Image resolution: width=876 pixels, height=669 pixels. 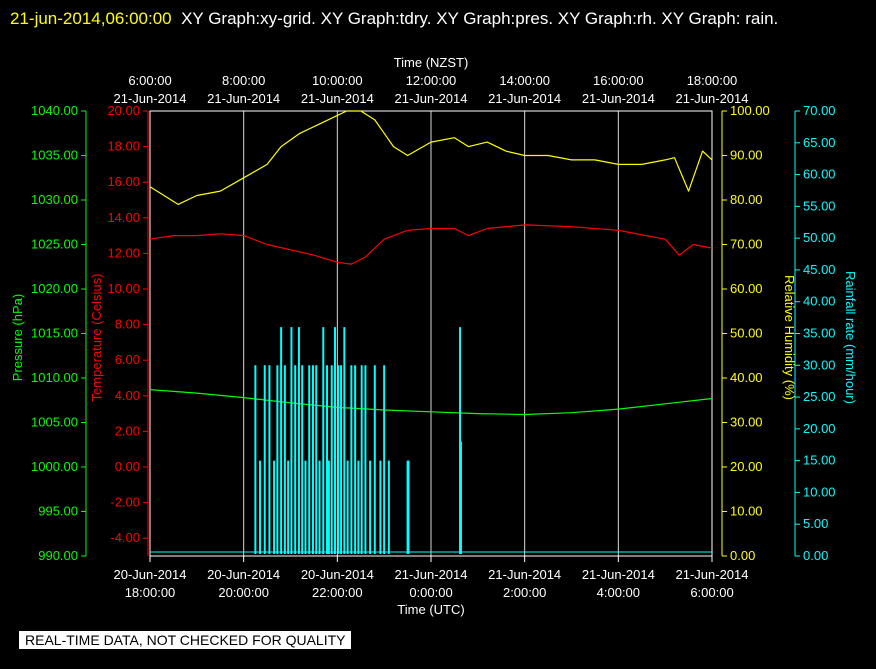 I want to click on temperature-tick-label: -2.00, so click(x=125, y=502).